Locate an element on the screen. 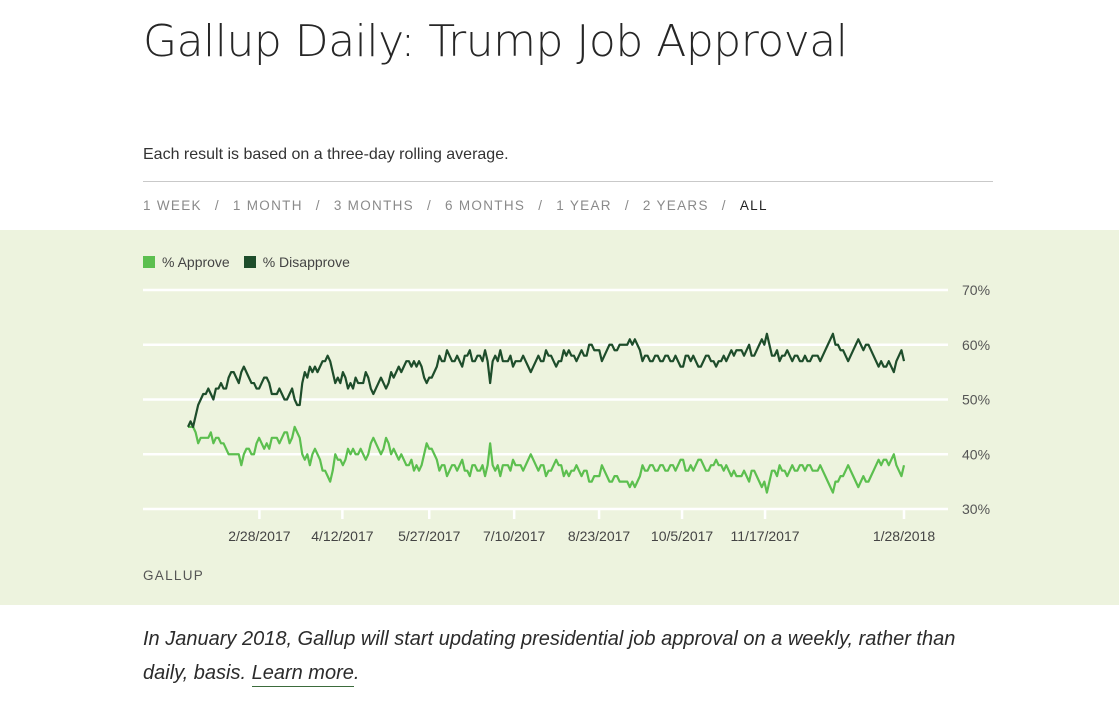 The width and height of the screenshot is (1119, 709). y-tick-label: 50% is located at coordinates (976, 400).